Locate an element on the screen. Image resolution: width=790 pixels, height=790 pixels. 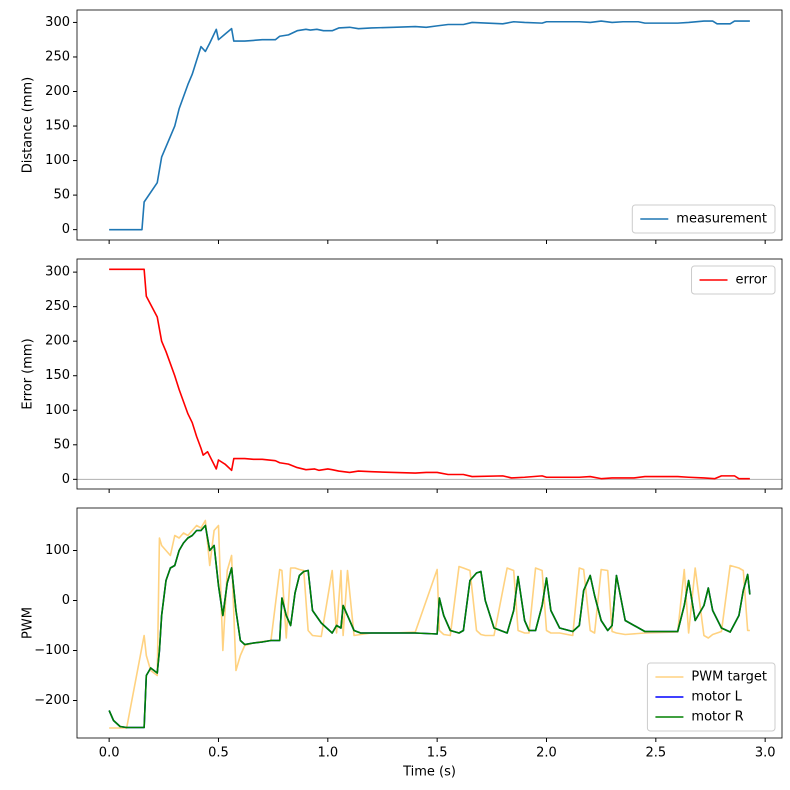
x-axis-label: Time (s) is located at coordinates (429, 772).